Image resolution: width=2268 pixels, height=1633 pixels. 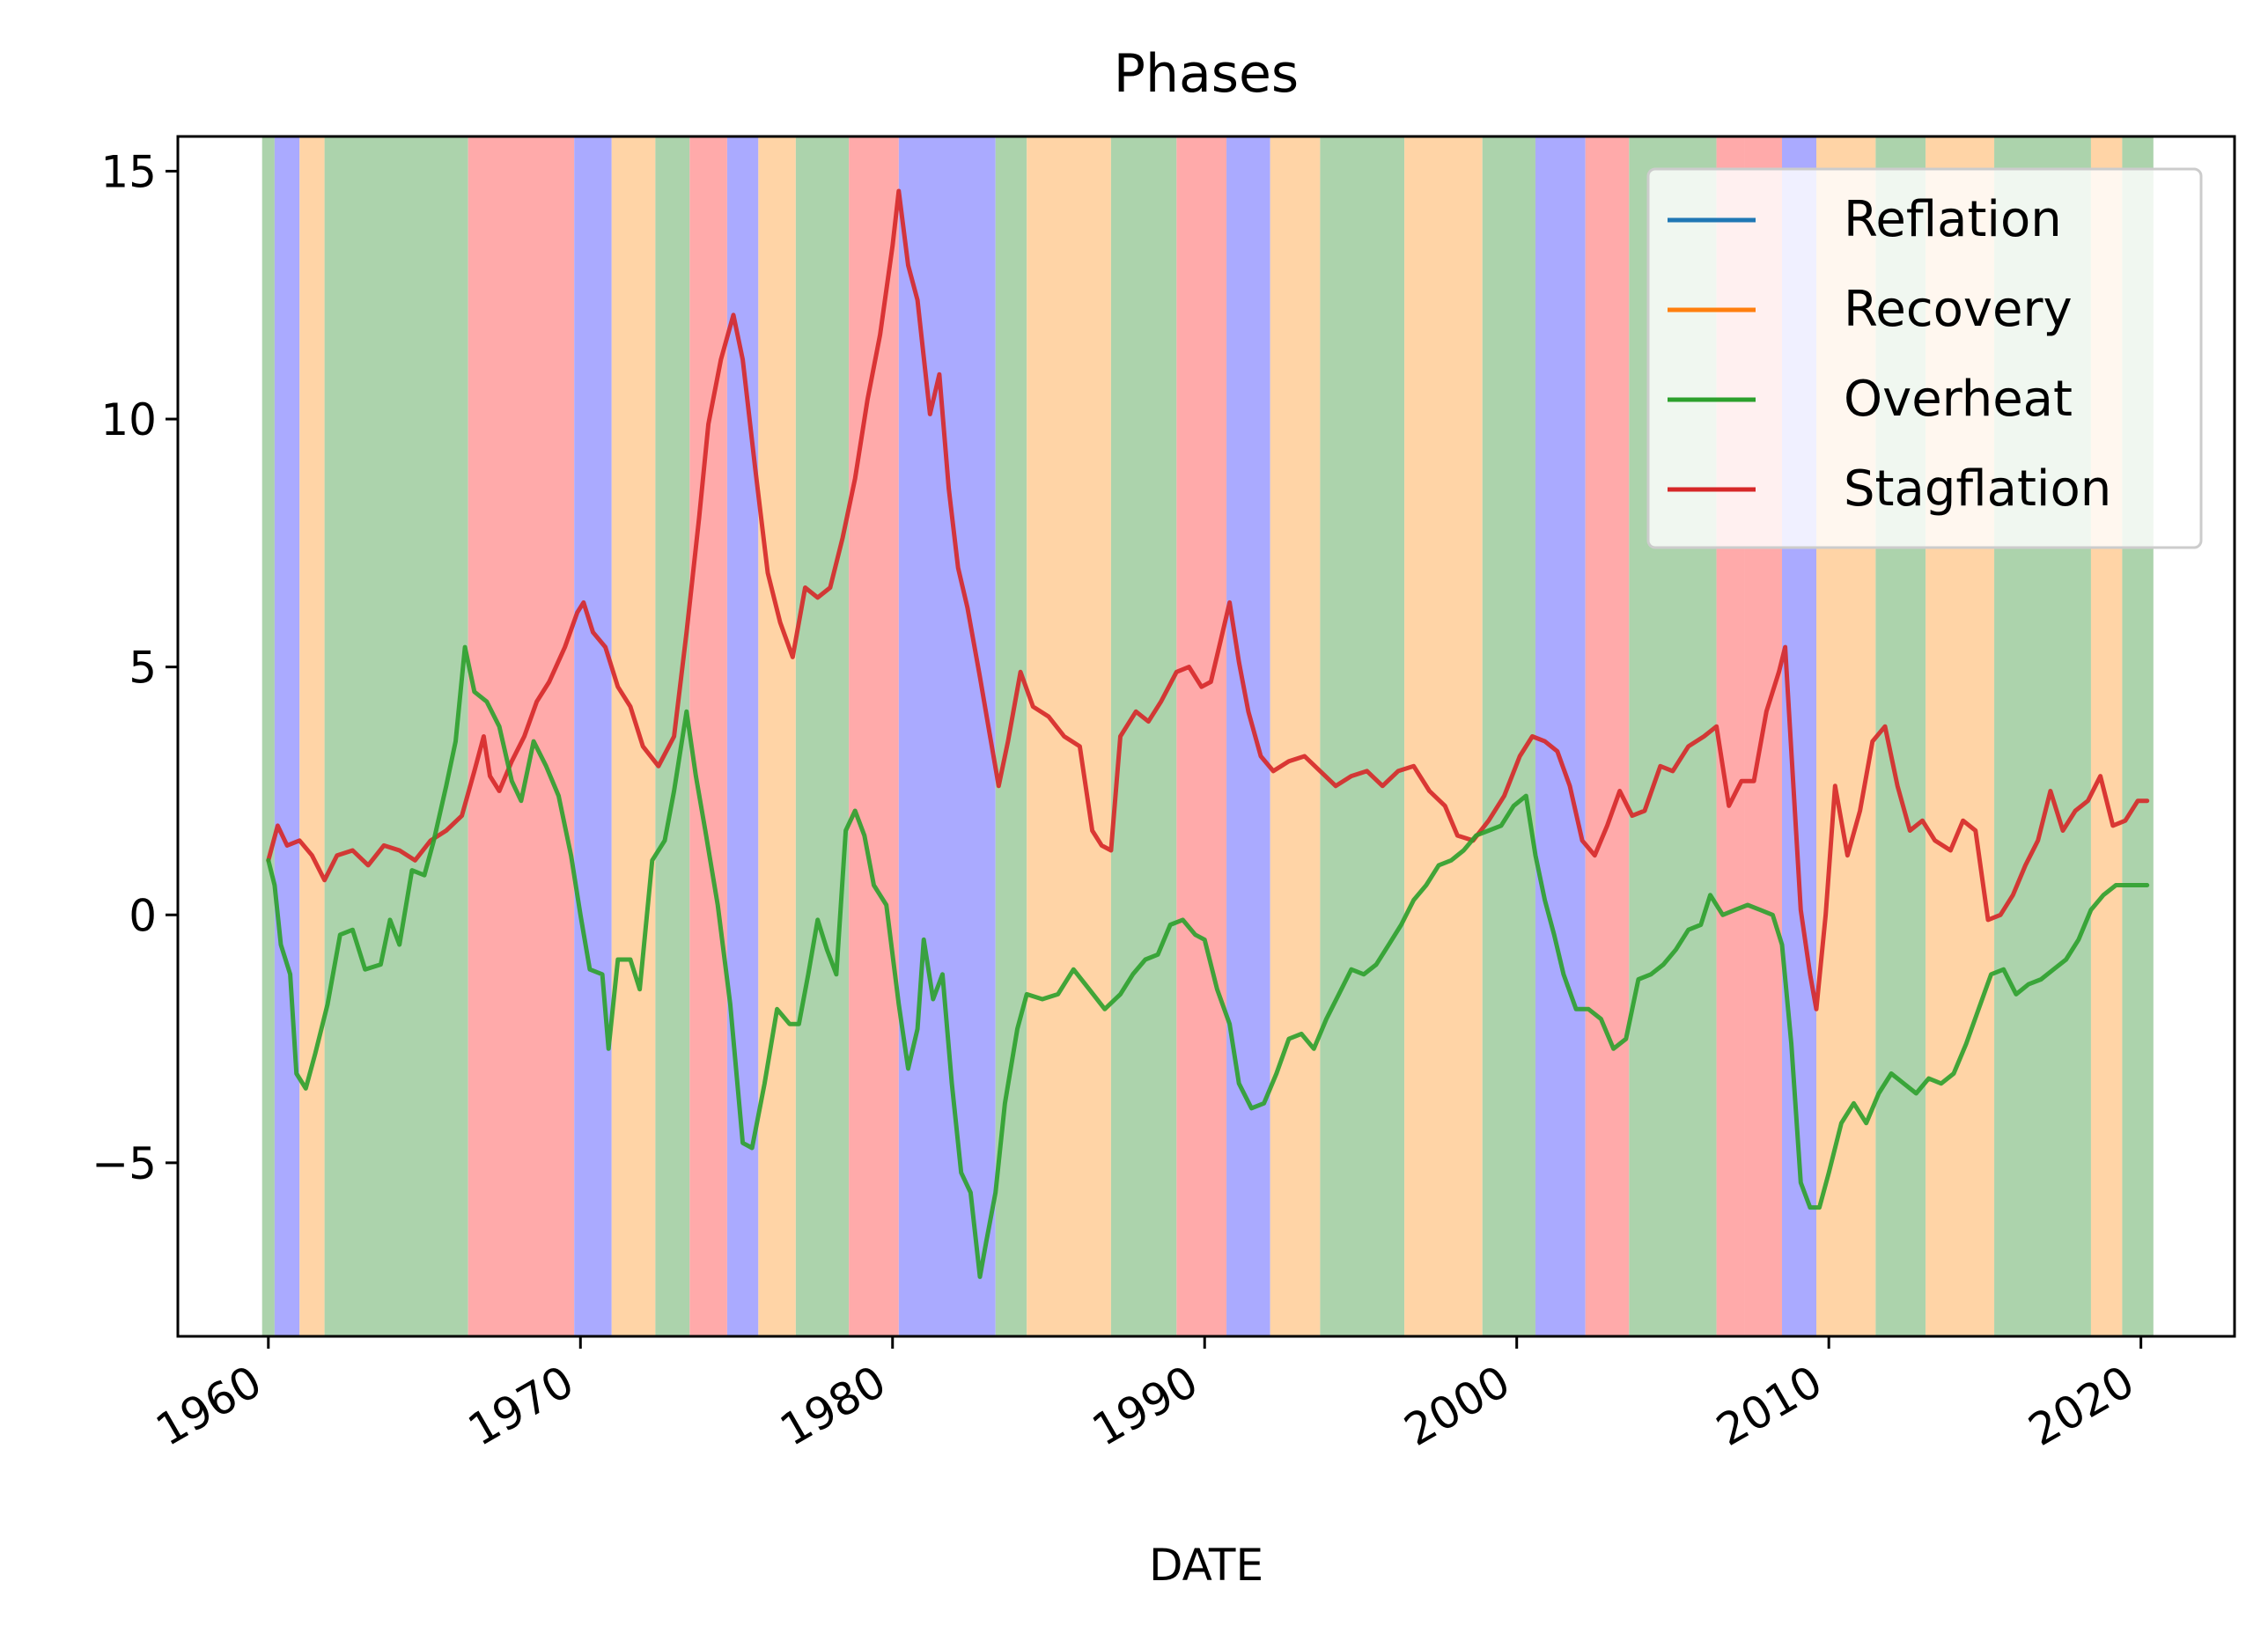 What do you see at coordinates (1958, 399) in the screenshot?
I see `legend-label: Overheat` at bounding box center [1958, 399].